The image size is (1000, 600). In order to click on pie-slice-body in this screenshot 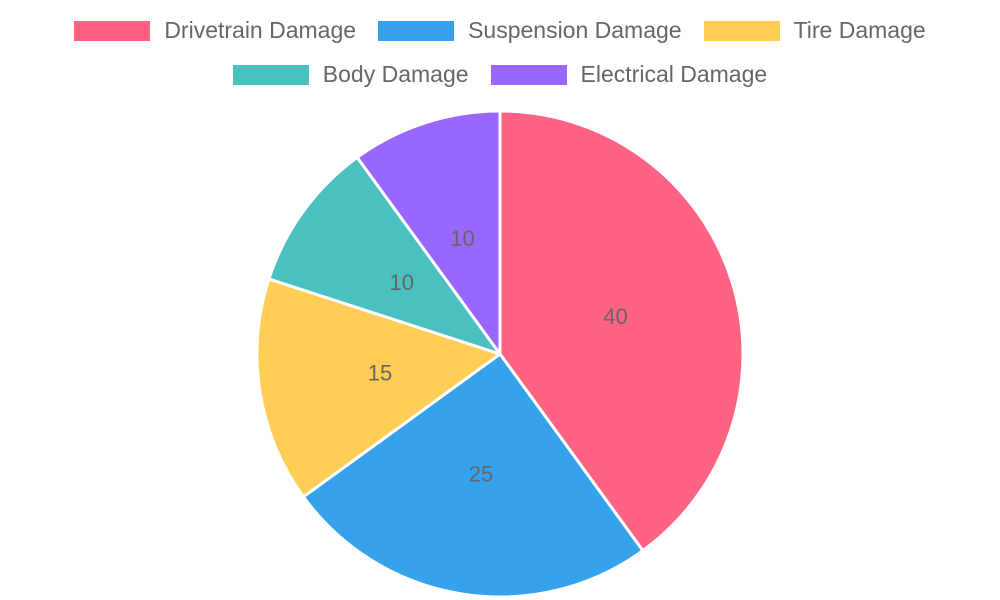, I will do `click(384, 255)`.